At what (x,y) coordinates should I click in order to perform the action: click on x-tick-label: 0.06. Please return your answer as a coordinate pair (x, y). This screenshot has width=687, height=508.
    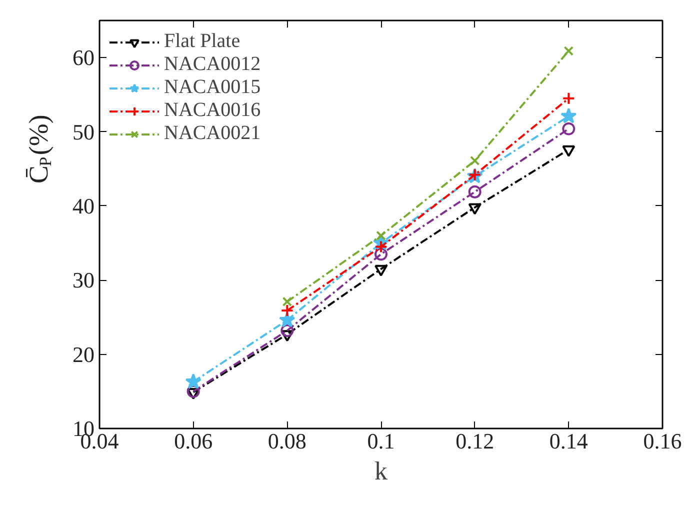
    Looking at the image, I should click on (193, 441).